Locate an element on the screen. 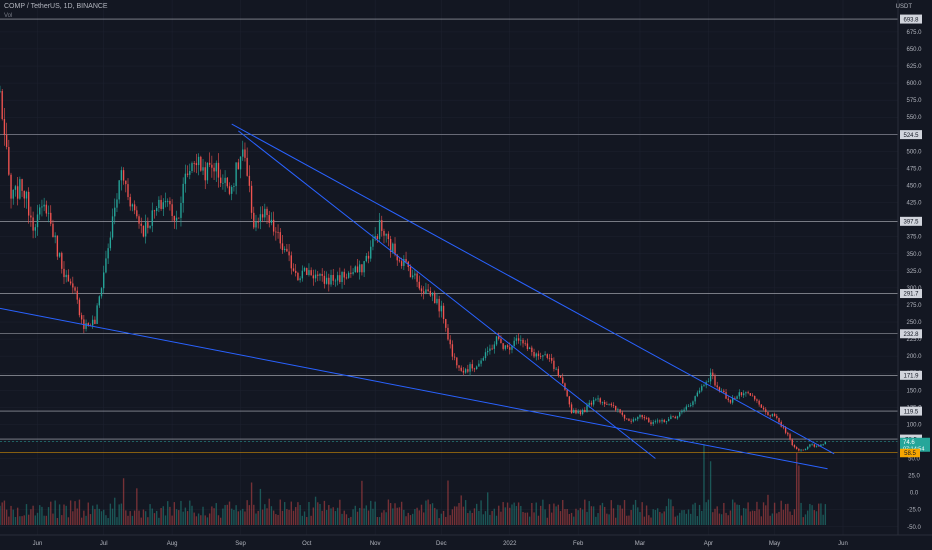  low-price-box is located at coordinates (910, 453).